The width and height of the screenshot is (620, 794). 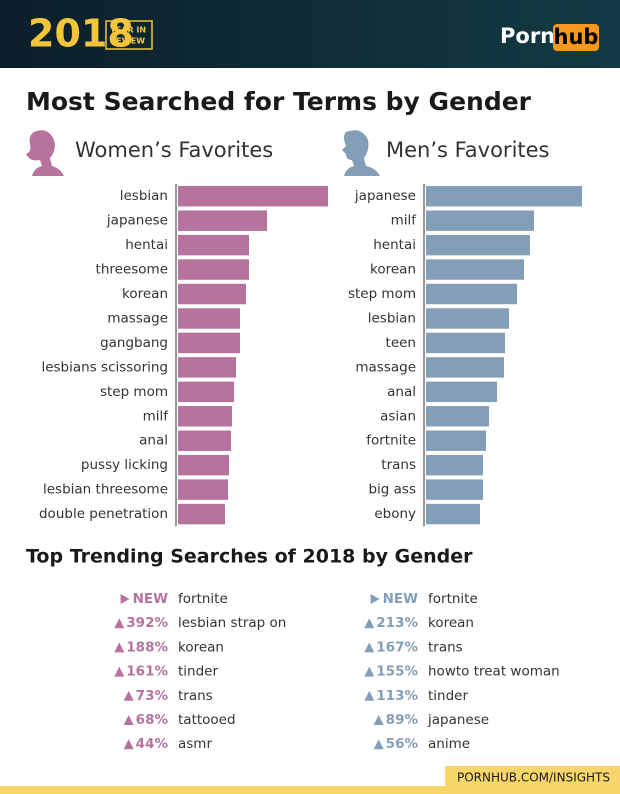 What do you see at coordinates (152, 696) in the screenshot?
I see `change: 73%` at bounding box center [152, 696].